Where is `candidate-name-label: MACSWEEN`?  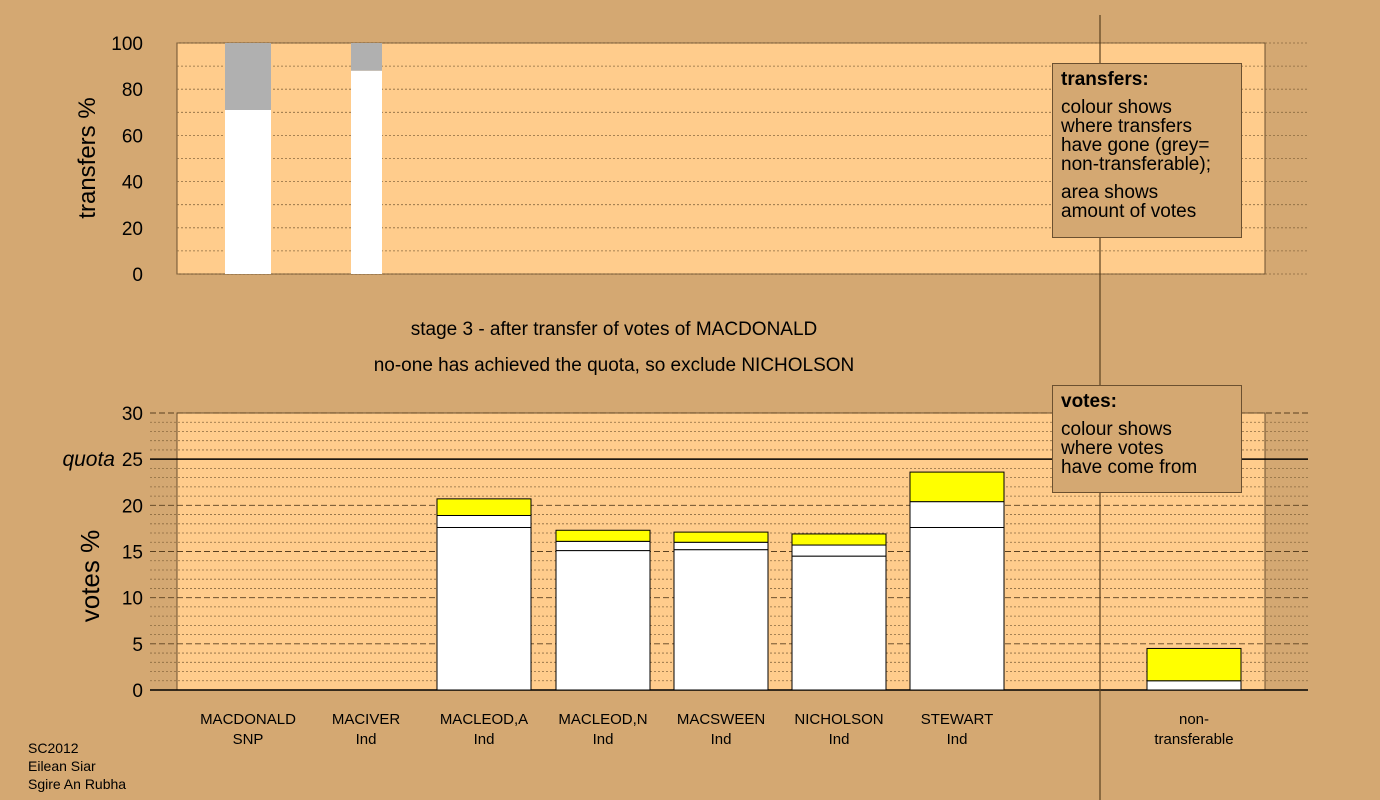 candidate-name-label: MACSWEEN is located at coordinates (721, 719).